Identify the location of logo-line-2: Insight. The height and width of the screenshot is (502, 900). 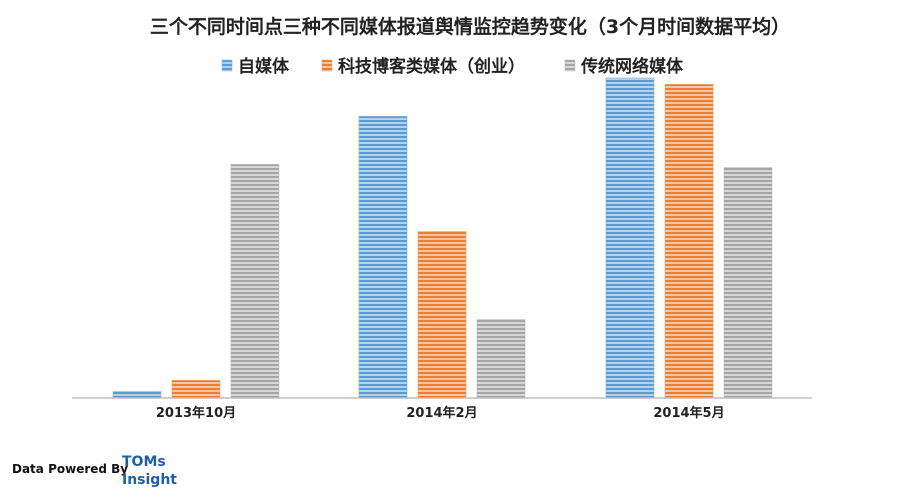
(149, 480).